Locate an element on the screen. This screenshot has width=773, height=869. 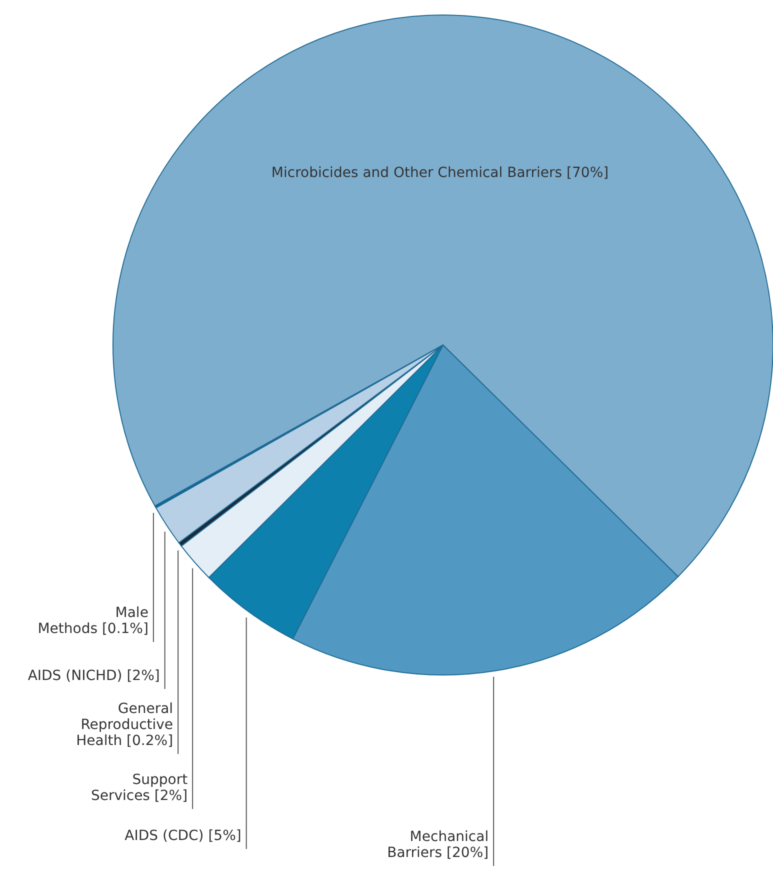
slice-label: AIDS (CDC) [5%] is located at coordinates (183, 836).